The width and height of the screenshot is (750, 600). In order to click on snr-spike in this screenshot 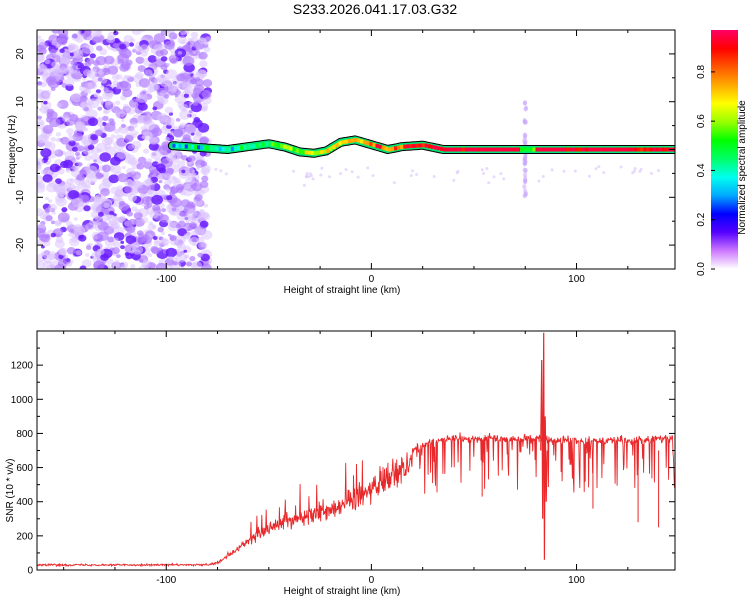, I will do `click(544, 446)`.